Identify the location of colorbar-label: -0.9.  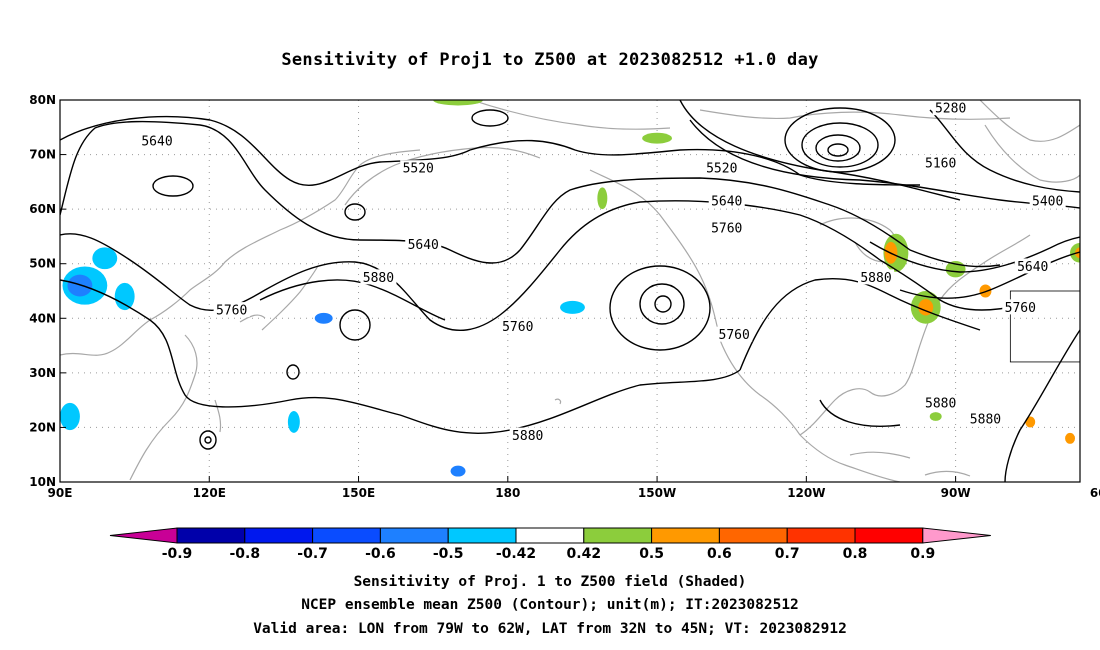
(177, 554).